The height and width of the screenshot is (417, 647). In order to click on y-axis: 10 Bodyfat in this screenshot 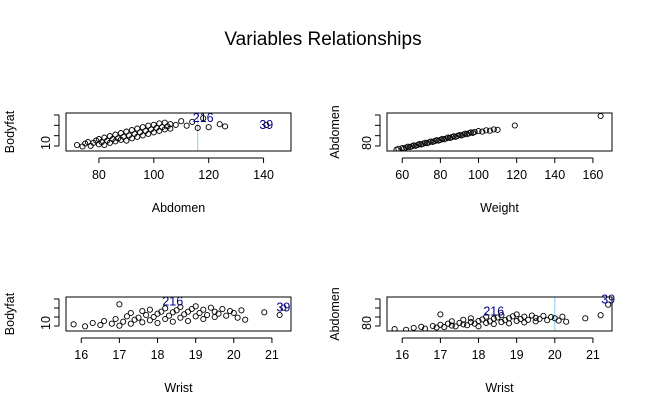, I will do `click(31, 131)`.